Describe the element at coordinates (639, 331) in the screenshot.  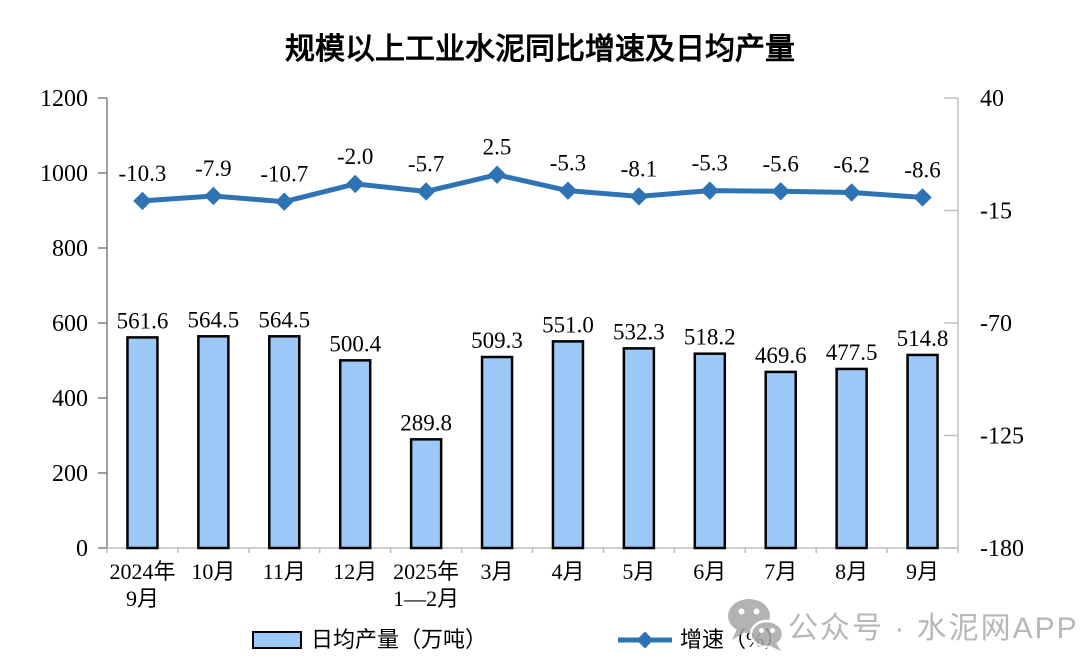
I see `bar-value-label: 532.3` at that location.